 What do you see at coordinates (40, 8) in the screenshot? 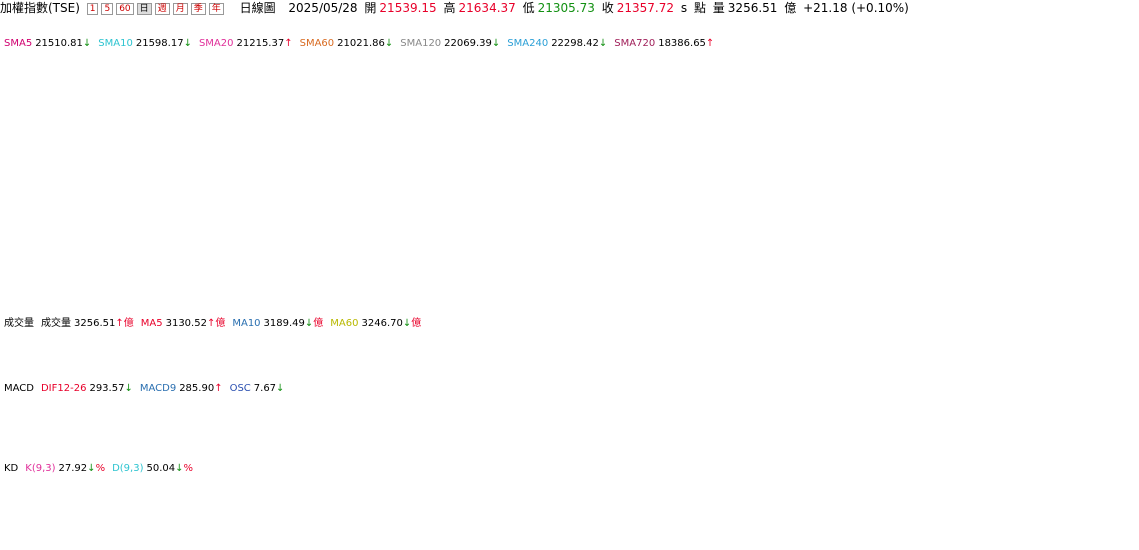
I see `index-title: 加權指數(TSE)` at bounding box center [40, 8].